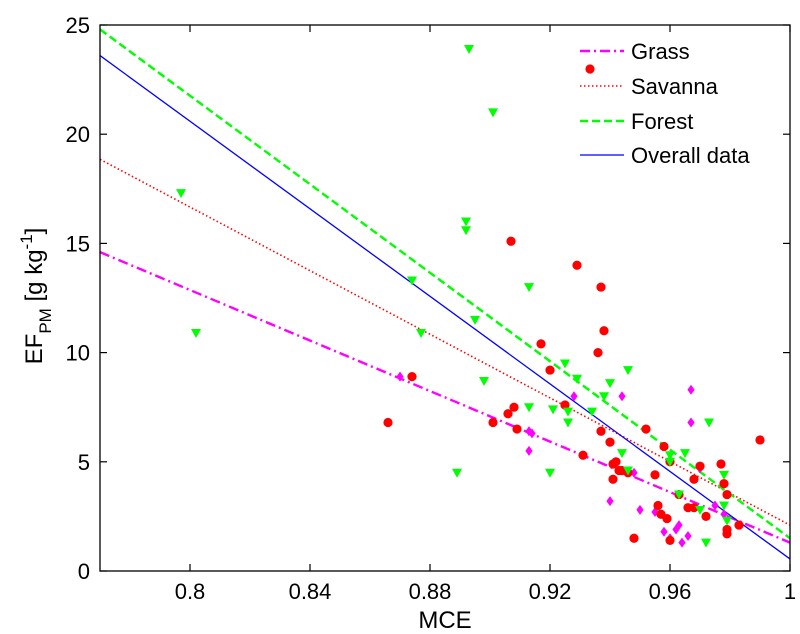 This screenshot has height=634, width=800. What do you see at coordinates (636, 121) in the screenshot?
I see `legend-item-forest: Forest` at bounding box center [636, 121].